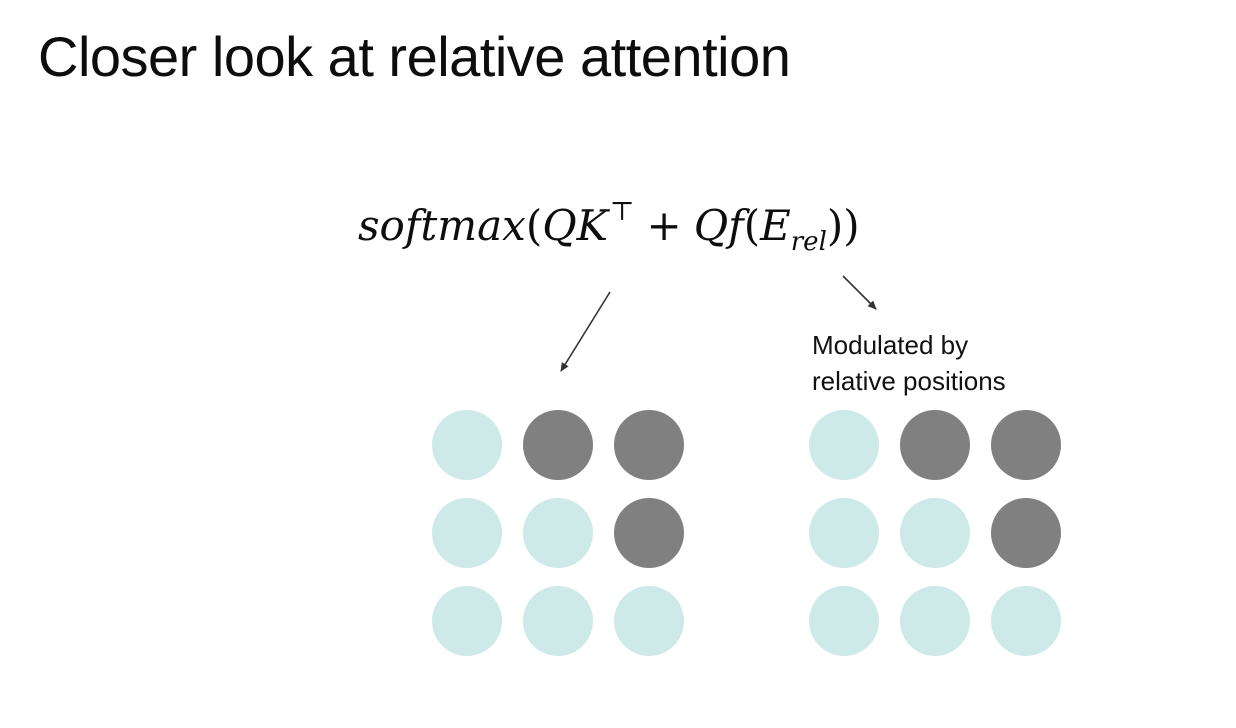  I want to click on formula-open-paren: (, so click(534, 225).